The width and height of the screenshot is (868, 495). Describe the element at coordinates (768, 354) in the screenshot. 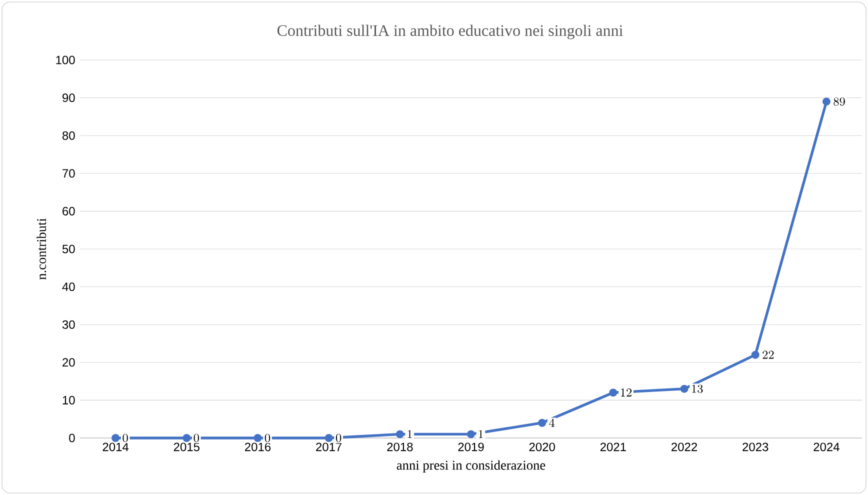

I see `data-label: 22` at that location.